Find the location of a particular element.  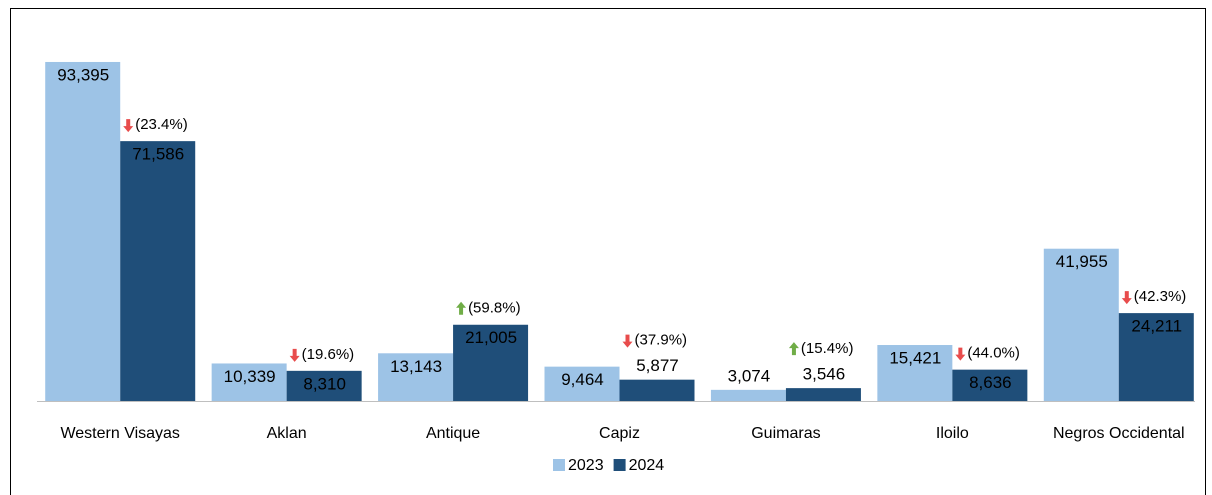

value-label: 71,586 is located at coordinates (158, 154).